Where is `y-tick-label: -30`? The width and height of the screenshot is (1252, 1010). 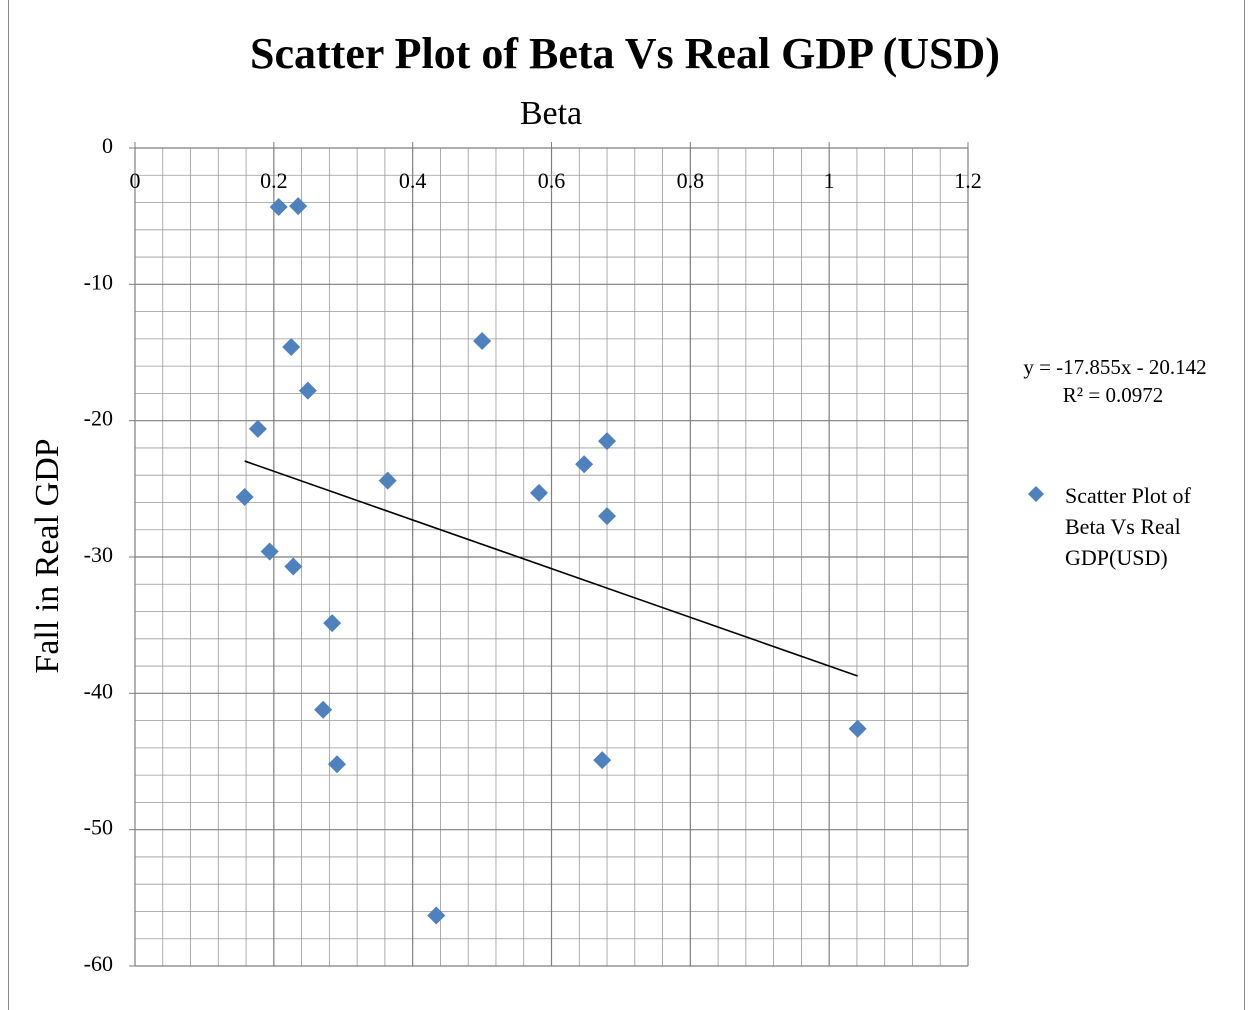
y-tick-label: -30 is located at coordinates (98, 554).